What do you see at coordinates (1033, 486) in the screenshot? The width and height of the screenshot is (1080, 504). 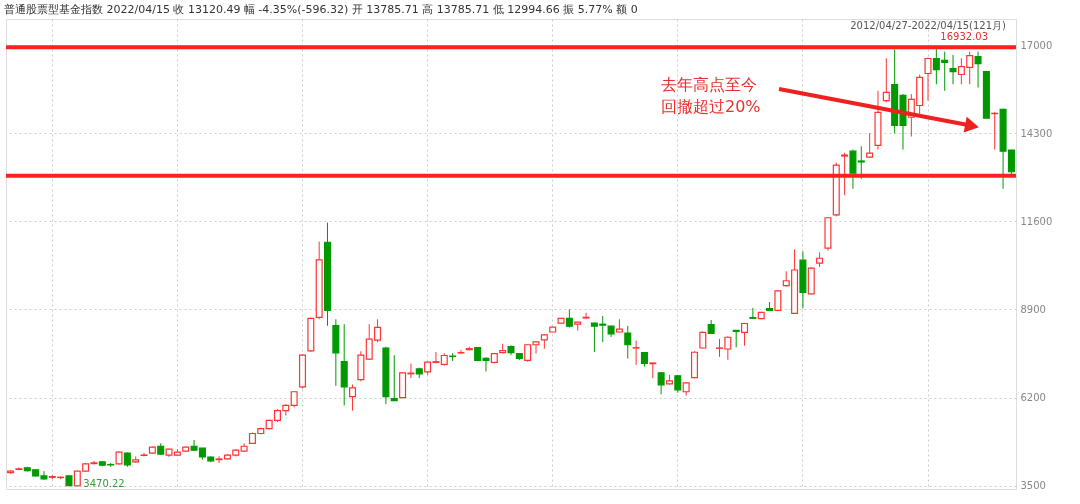 I see `y-tick-label: 3500` at bounding box center [1033, 486].